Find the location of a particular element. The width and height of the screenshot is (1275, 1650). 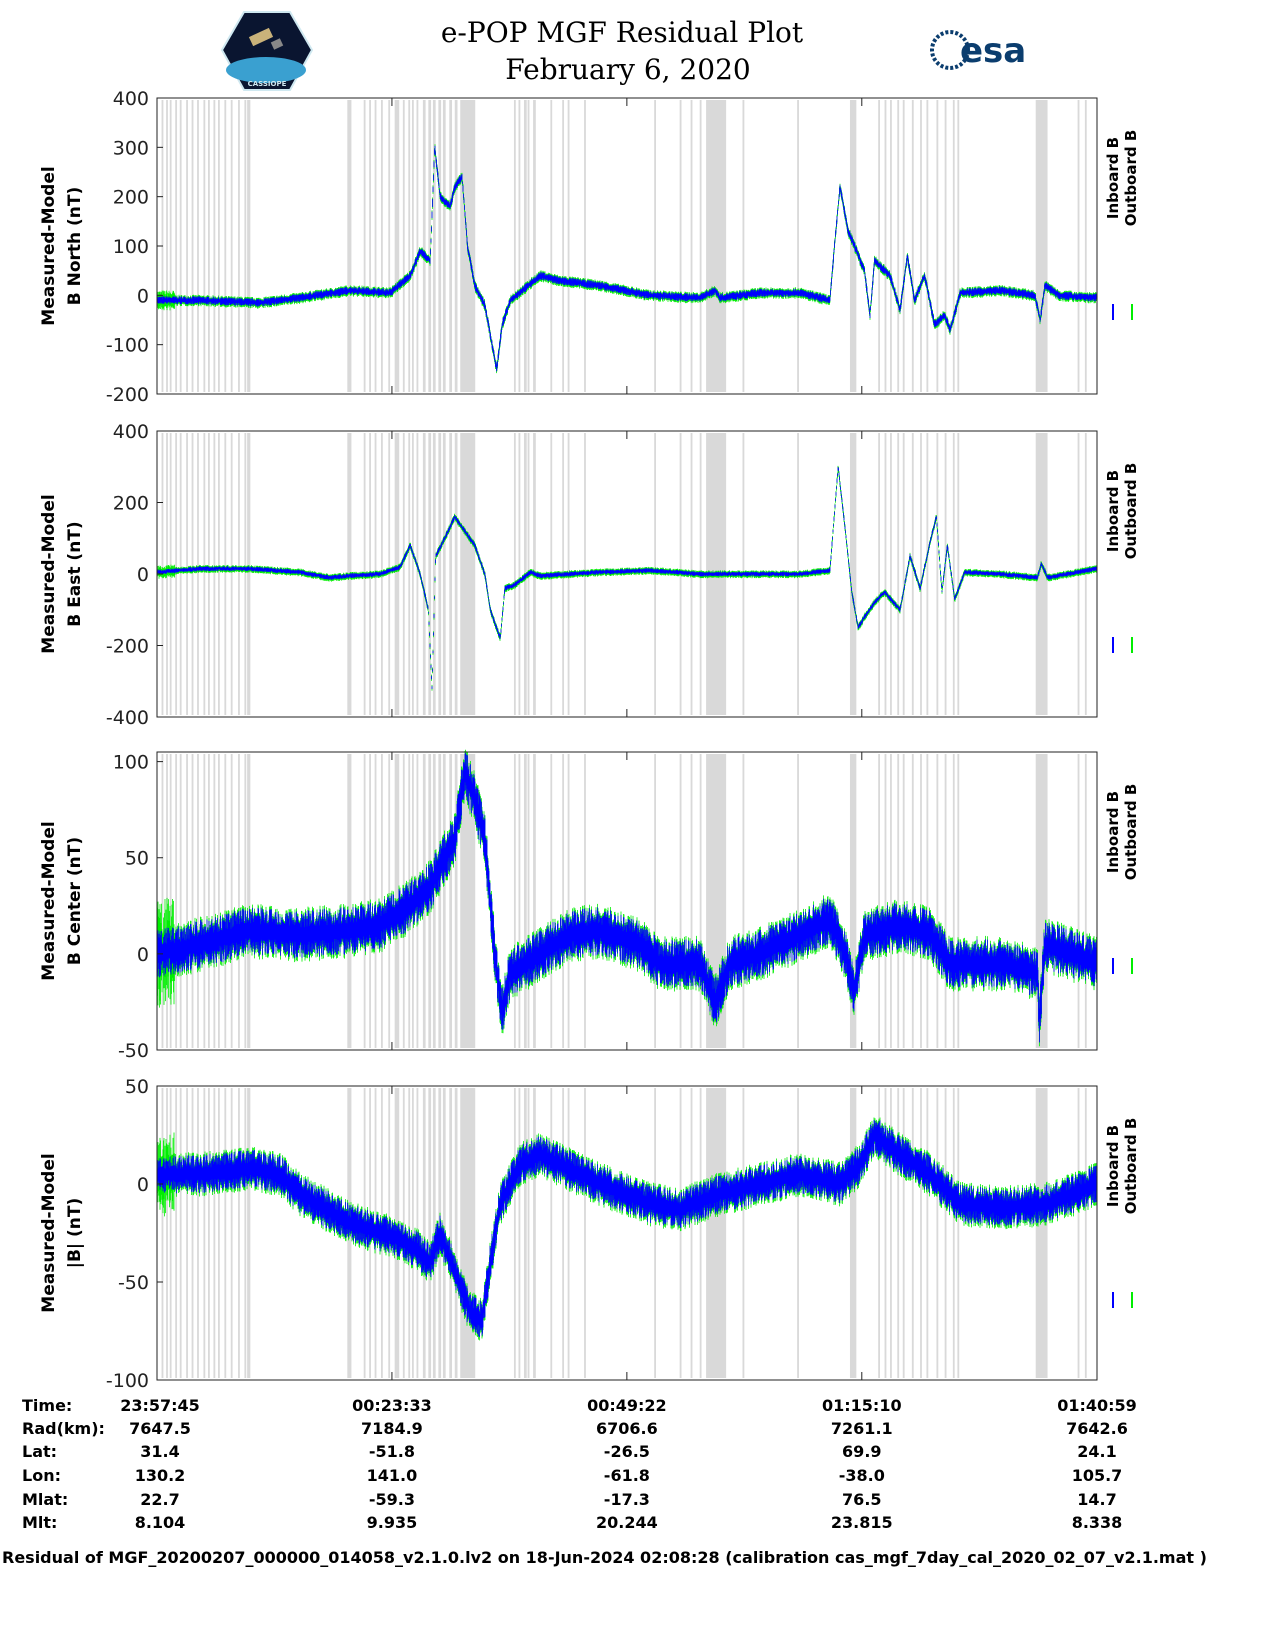

y-axis-label-line2: B Center (nT) is located at coordinates (75, 901).